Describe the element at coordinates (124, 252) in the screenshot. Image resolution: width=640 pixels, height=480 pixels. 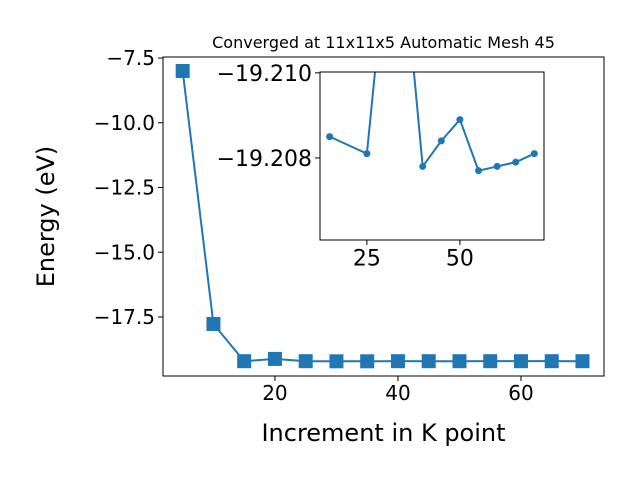
I see `y-tick-label: −15.0` at that location.